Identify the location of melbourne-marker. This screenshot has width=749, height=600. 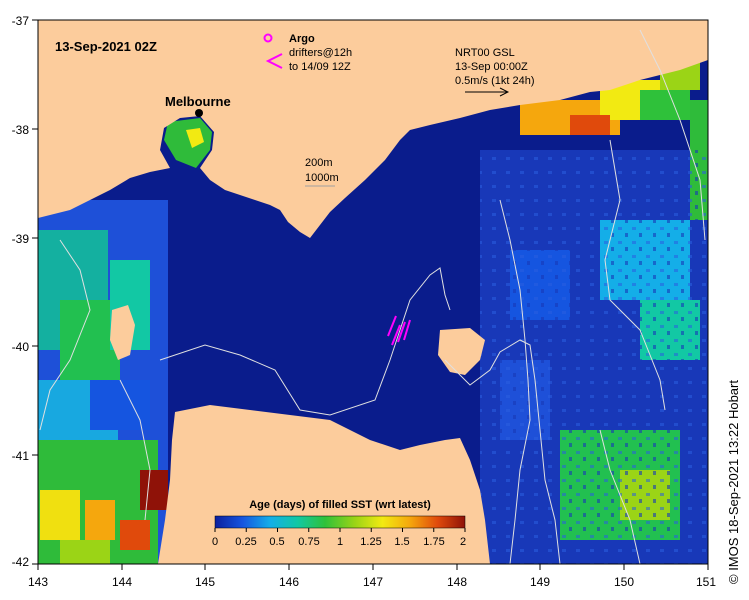
(199, 113).